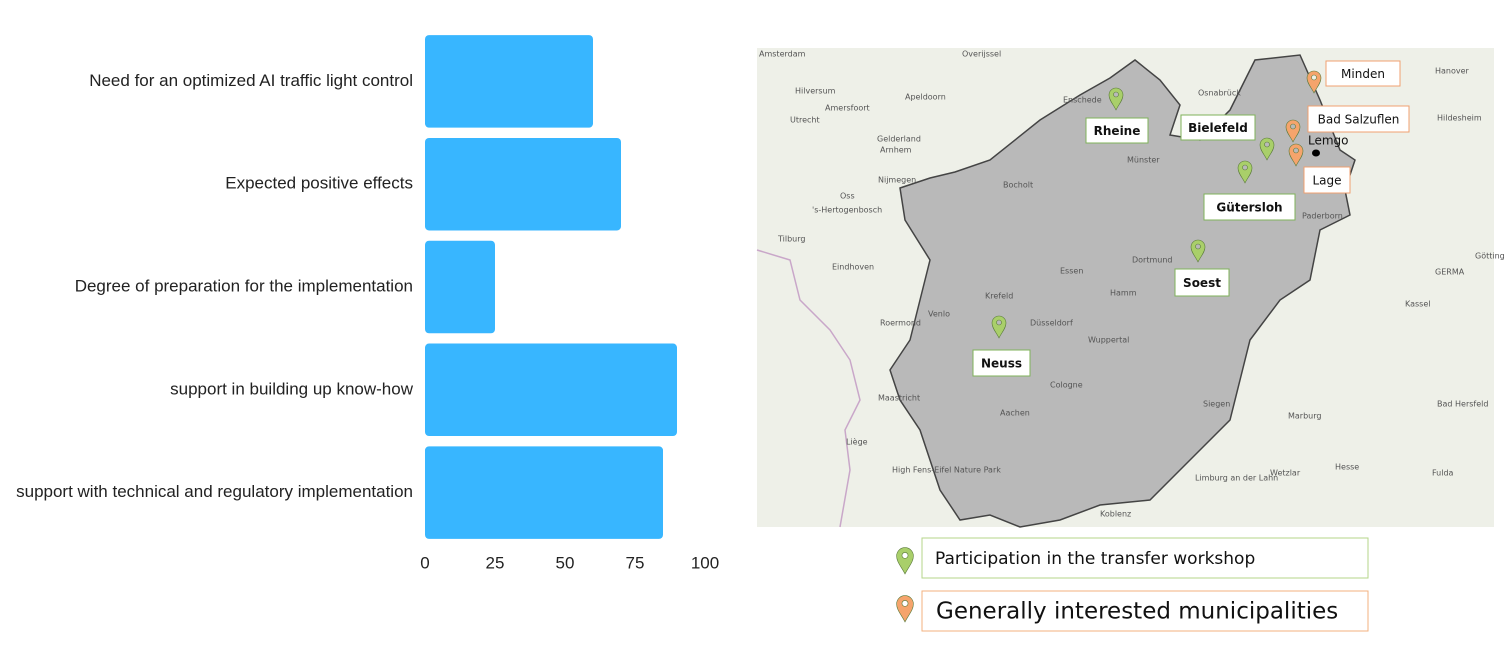  I want to click on map-place-label: Kassel, so click(1418, 304).